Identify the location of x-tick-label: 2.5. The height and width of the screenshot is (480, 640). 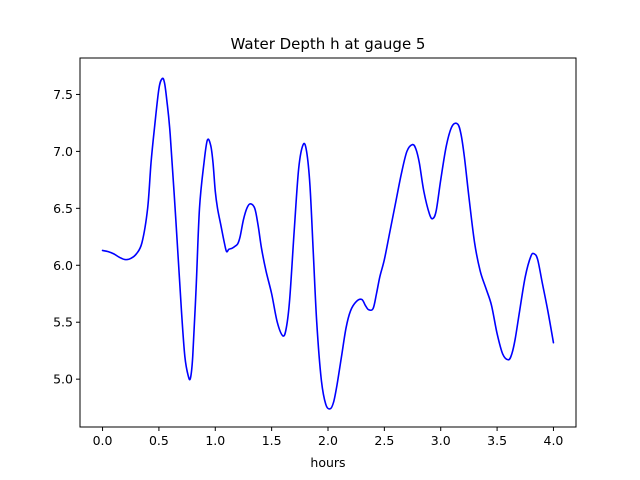
(384, 440).